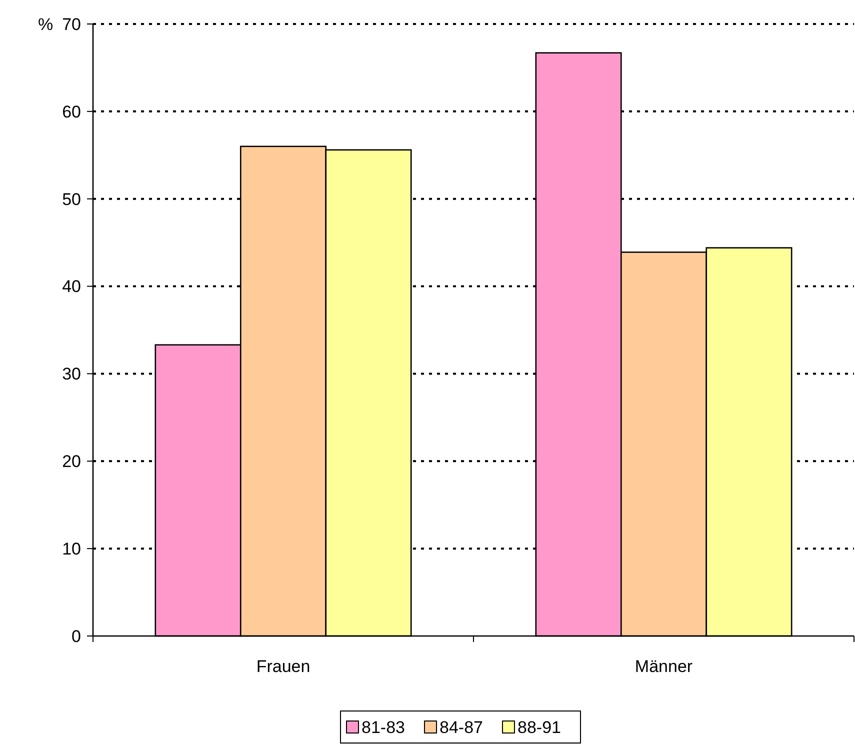  What do you see at coordinates (663, 666) in the screenshot?
I see `x-tick-label: Männer` at bounding box center [663, 666].